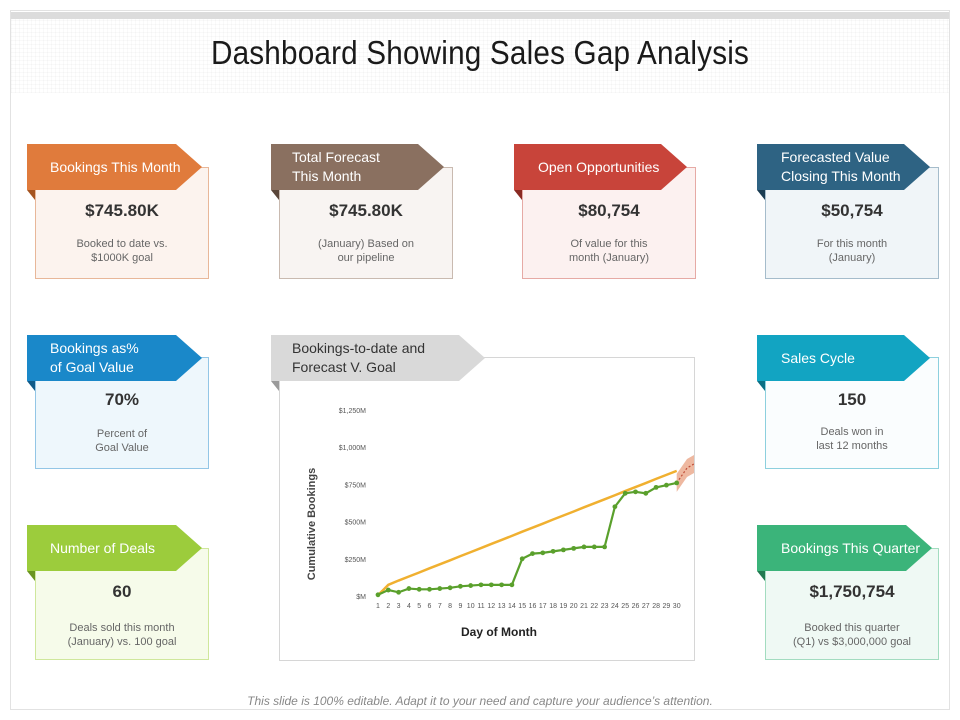 The width and height of the screenshot is (960, 720). Describe the element at coordinates (122, 591) in the screenshot. I see `card-value: 60` at that location.